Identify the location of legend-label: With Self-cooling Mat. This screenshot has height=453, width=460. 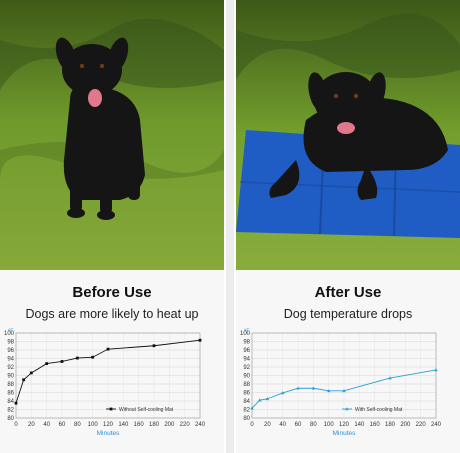
(379, 410).